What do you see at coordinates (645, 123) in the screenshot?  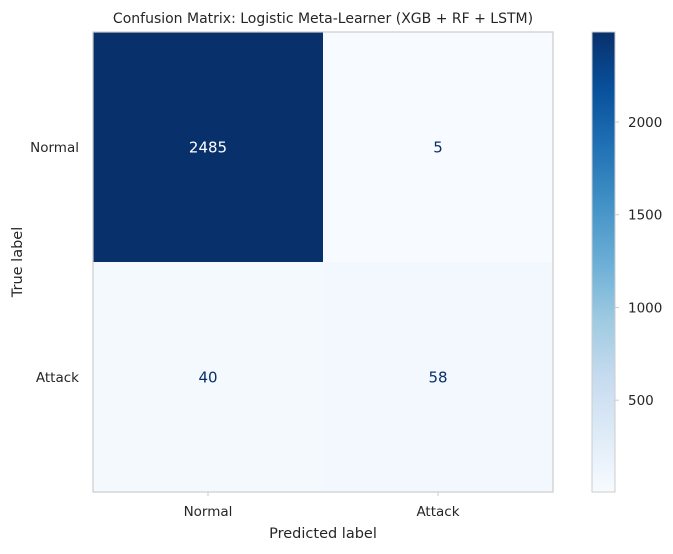 I see `colorbar-tick-label: 2000` at bounding box center [645, 123].